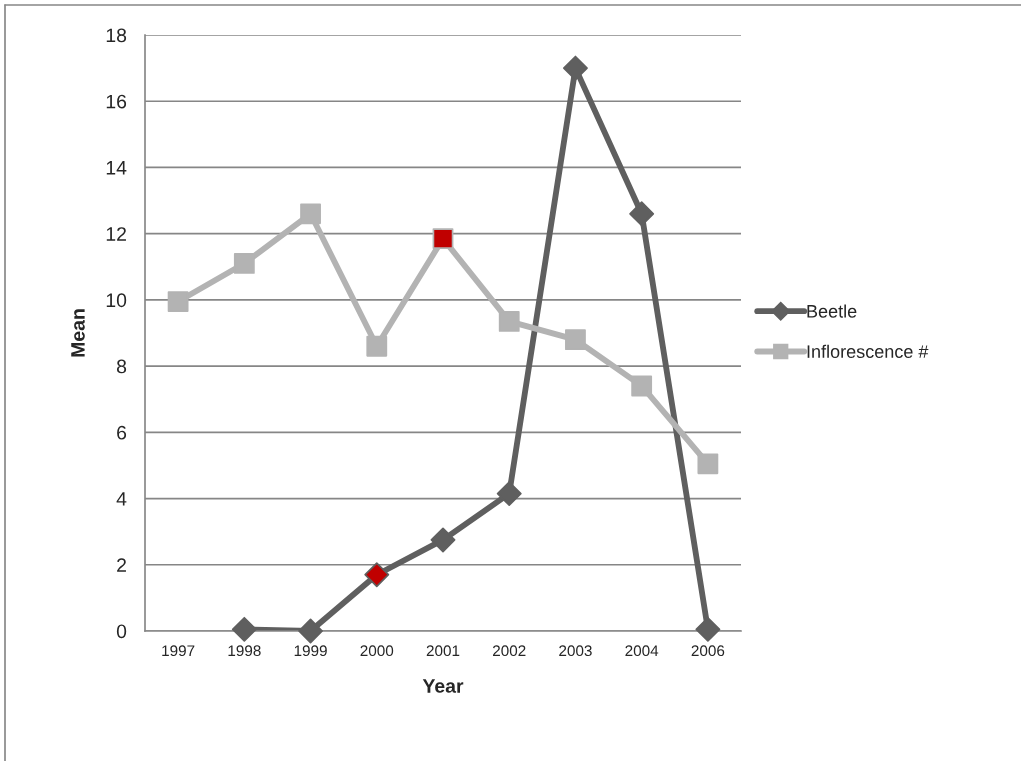 The width and height of the screenshot is (1021, 761). I want to click on x-tick-label: 1997, so click(178, 651).